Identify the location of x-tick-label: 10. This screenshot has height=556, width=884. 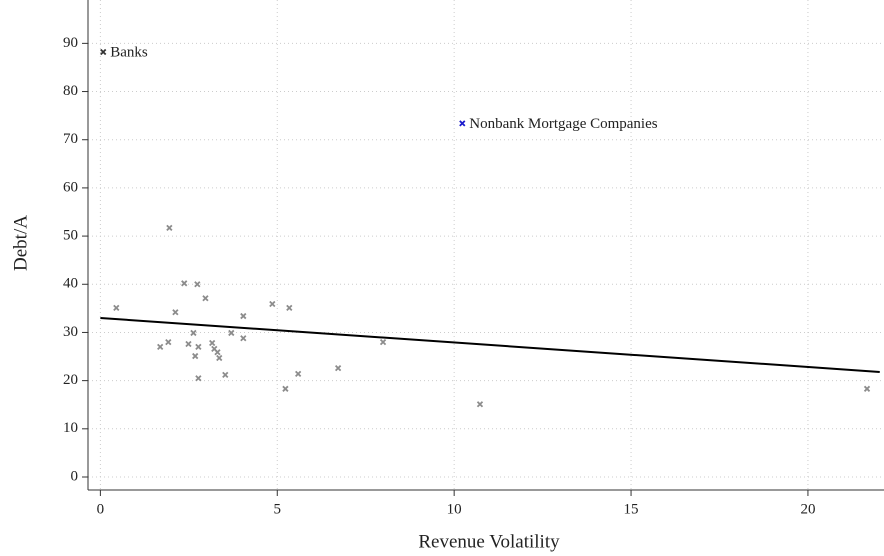
(454, 509).